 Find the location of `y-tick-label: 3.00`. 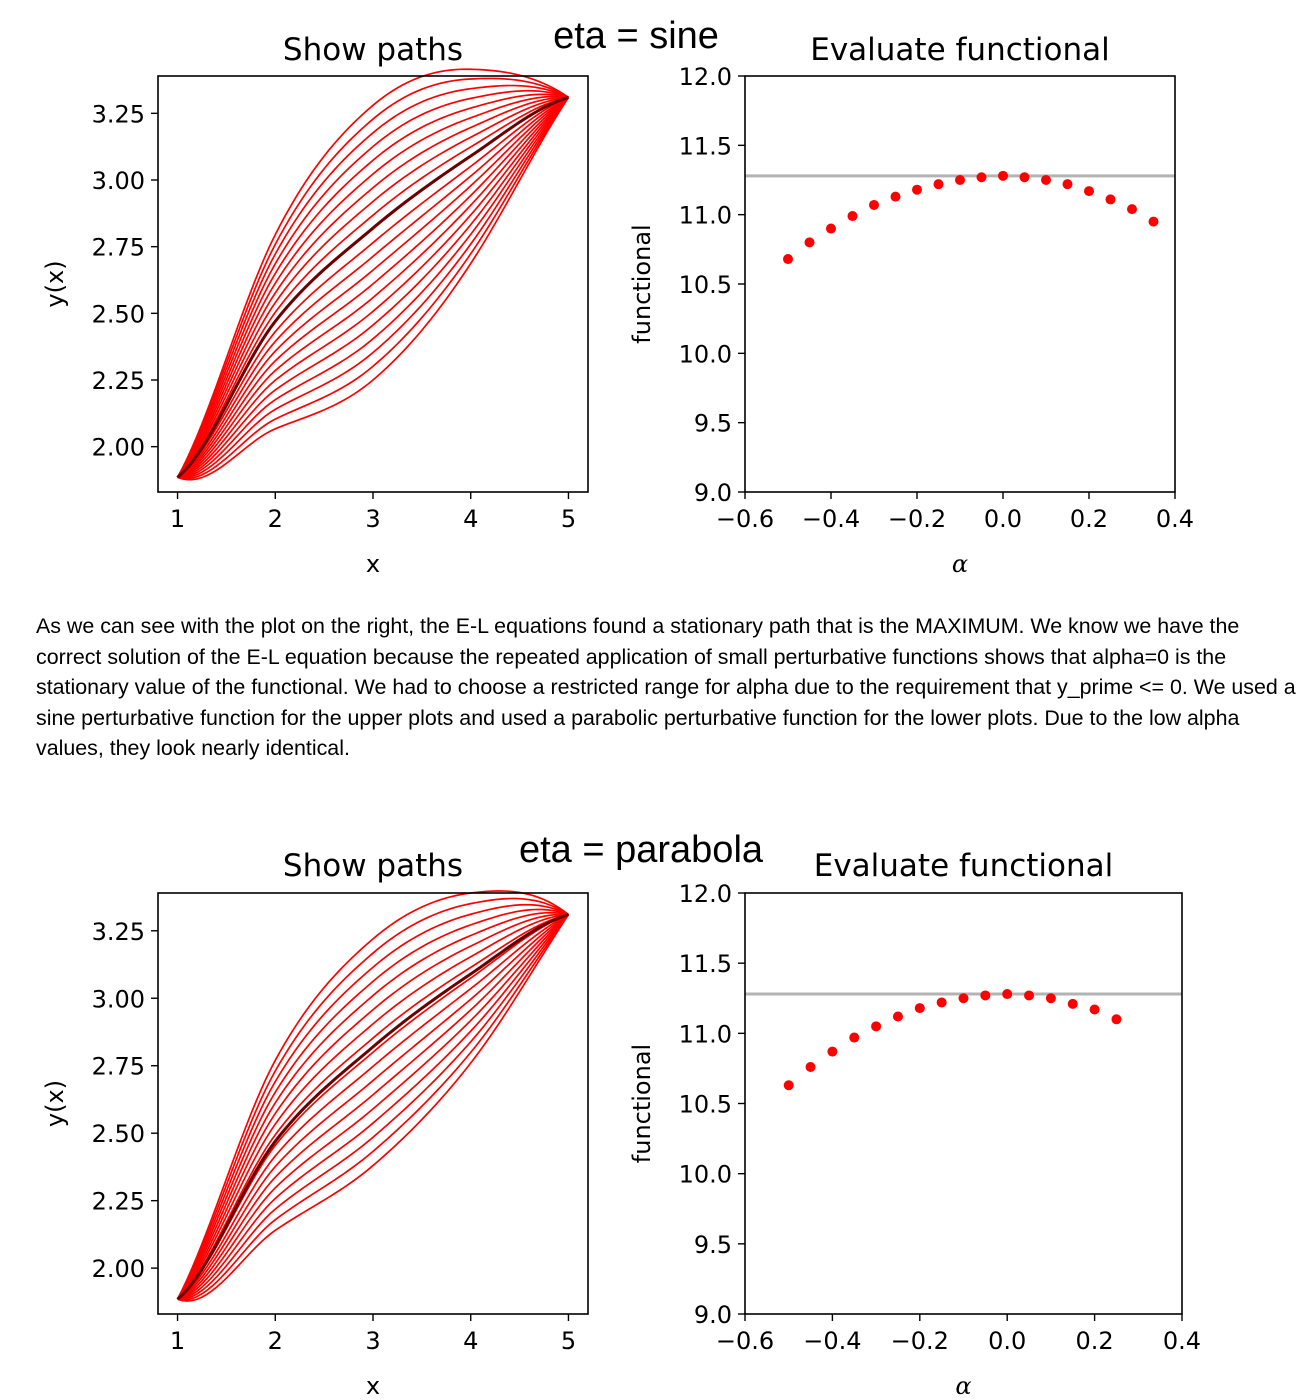

y-tick-label: 3.00 is located at coordinates (118, 181).